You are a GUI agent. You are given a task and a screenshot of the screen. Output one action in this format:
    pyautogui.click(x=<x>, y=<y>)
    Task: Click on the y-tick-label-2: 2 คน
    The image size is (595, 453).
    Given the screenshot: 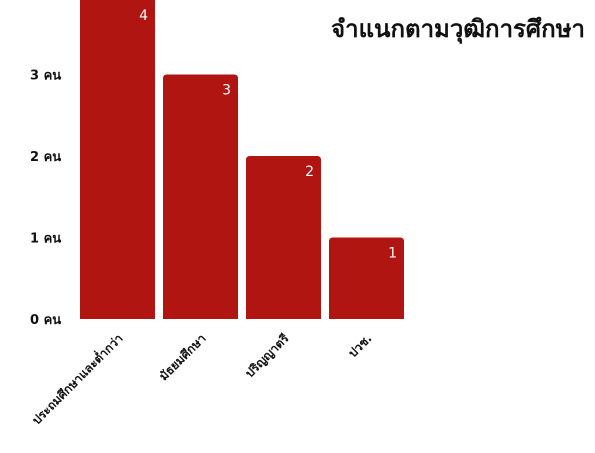 What is the action you would take?
    pyautogui.click(x=45, y=157)
    